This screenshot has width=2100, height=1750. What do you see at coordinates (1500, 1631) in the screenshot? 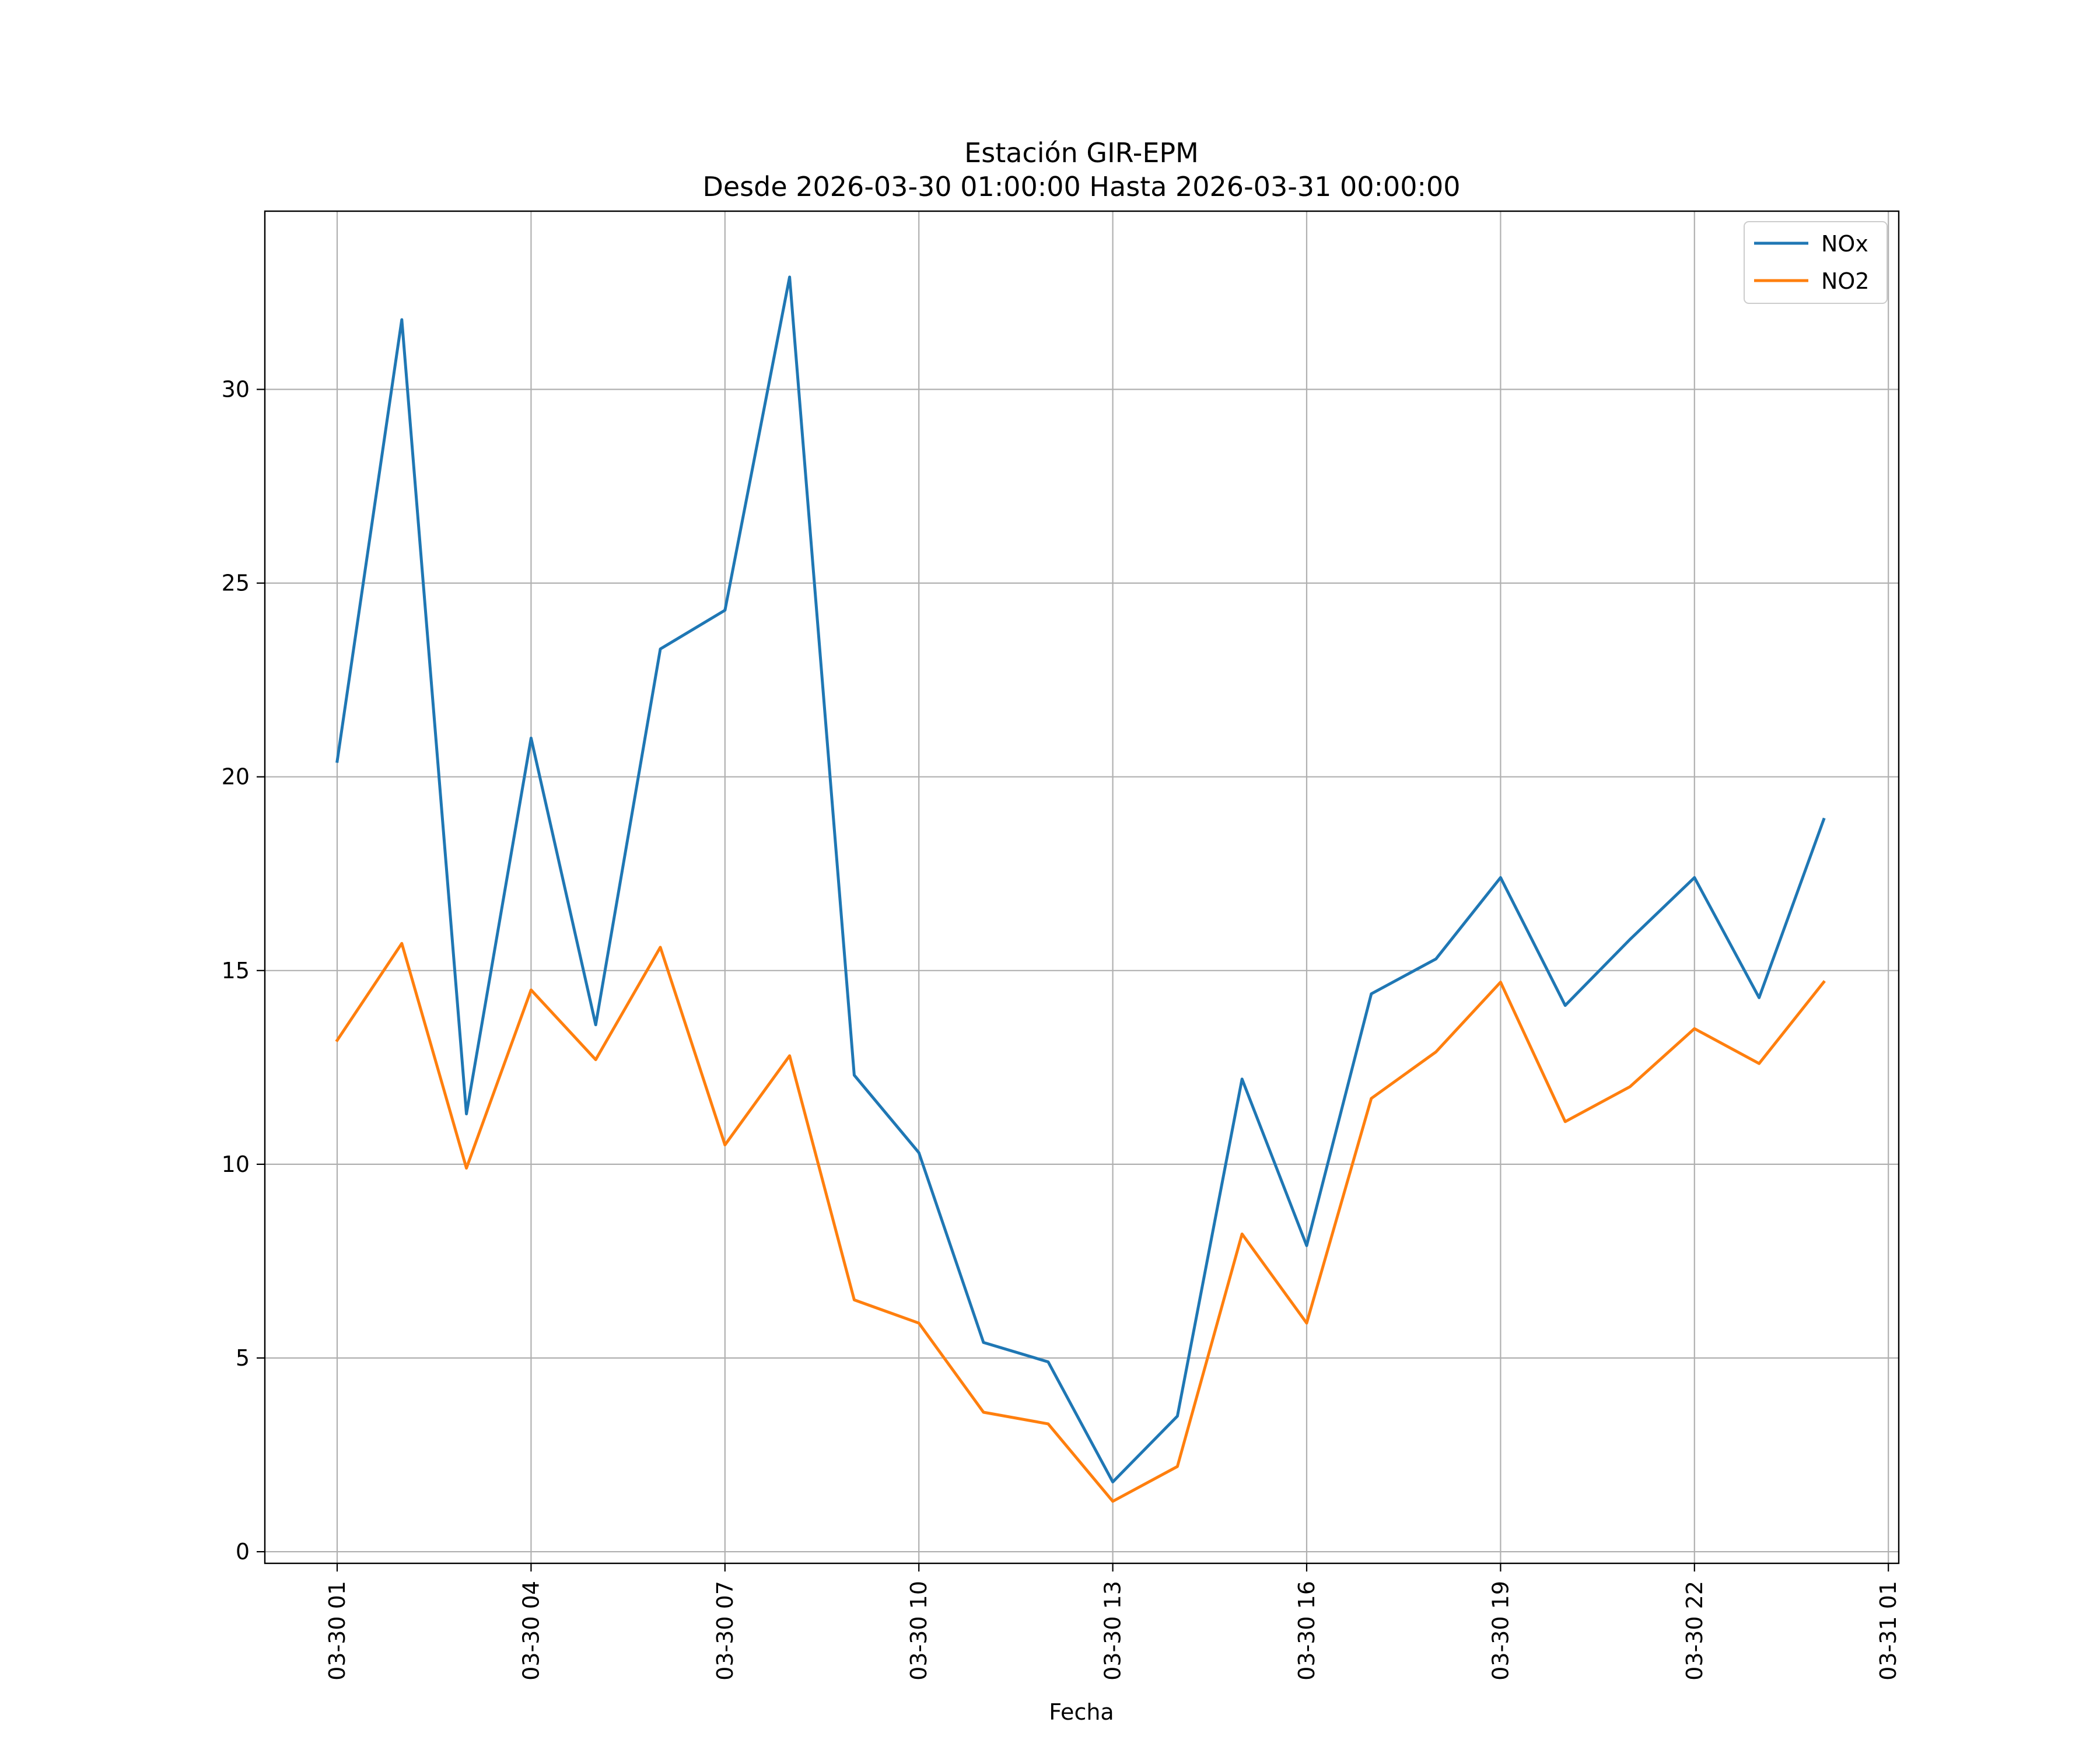
I see `x-tick-label: 03-30 19` at bounding box center [1500, 1631].